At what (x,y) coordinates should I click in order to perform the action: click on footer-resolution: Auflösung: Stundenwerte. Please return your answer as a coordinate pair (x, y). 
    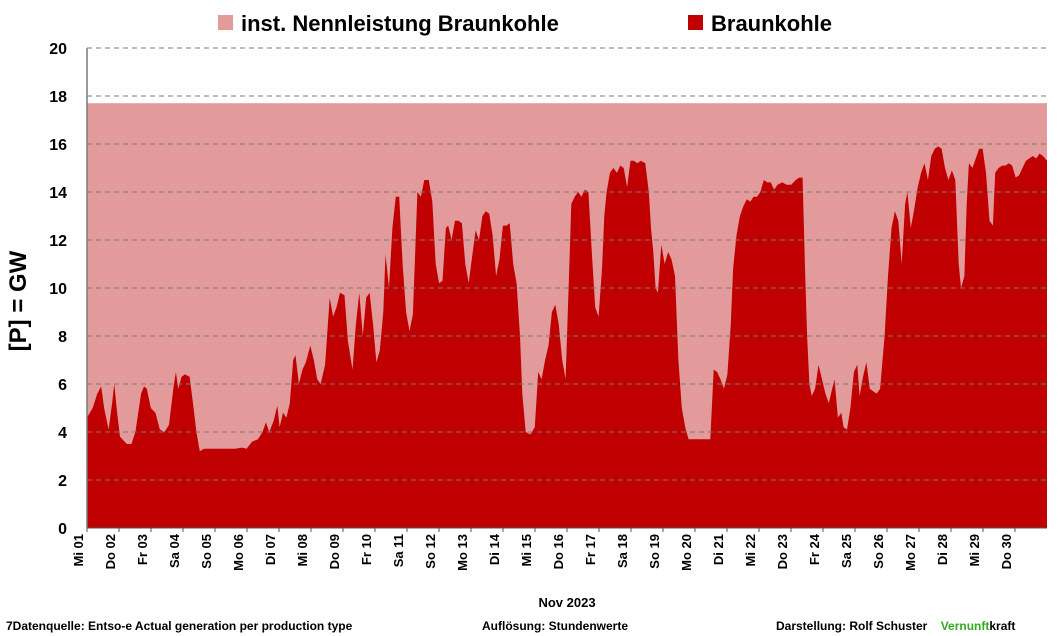
    Looking at the image, I should click on (555, 626).